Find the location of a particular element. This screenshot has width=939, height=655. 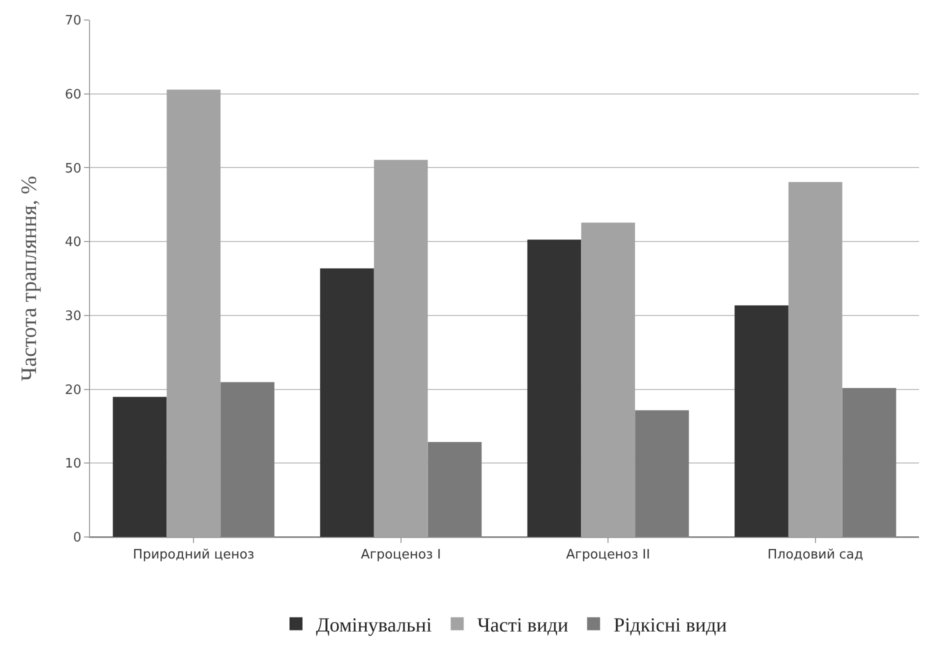

legend-label: Рідкісні види is located at coordinates (671, 625).